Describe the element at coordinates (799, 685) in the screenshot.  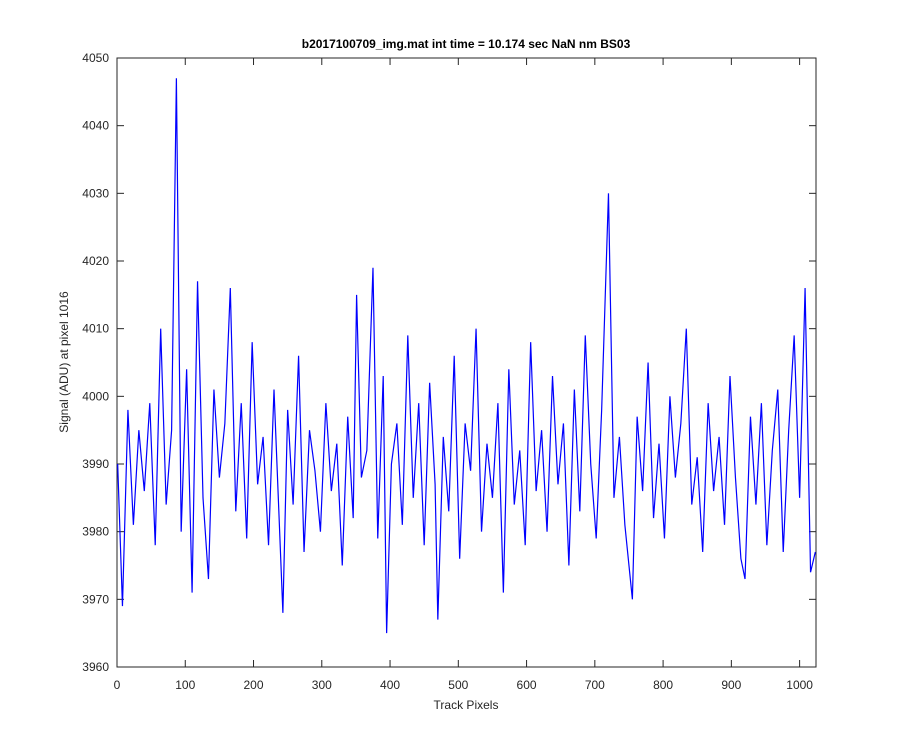
I see `x-tick-label: 1000` at that location.